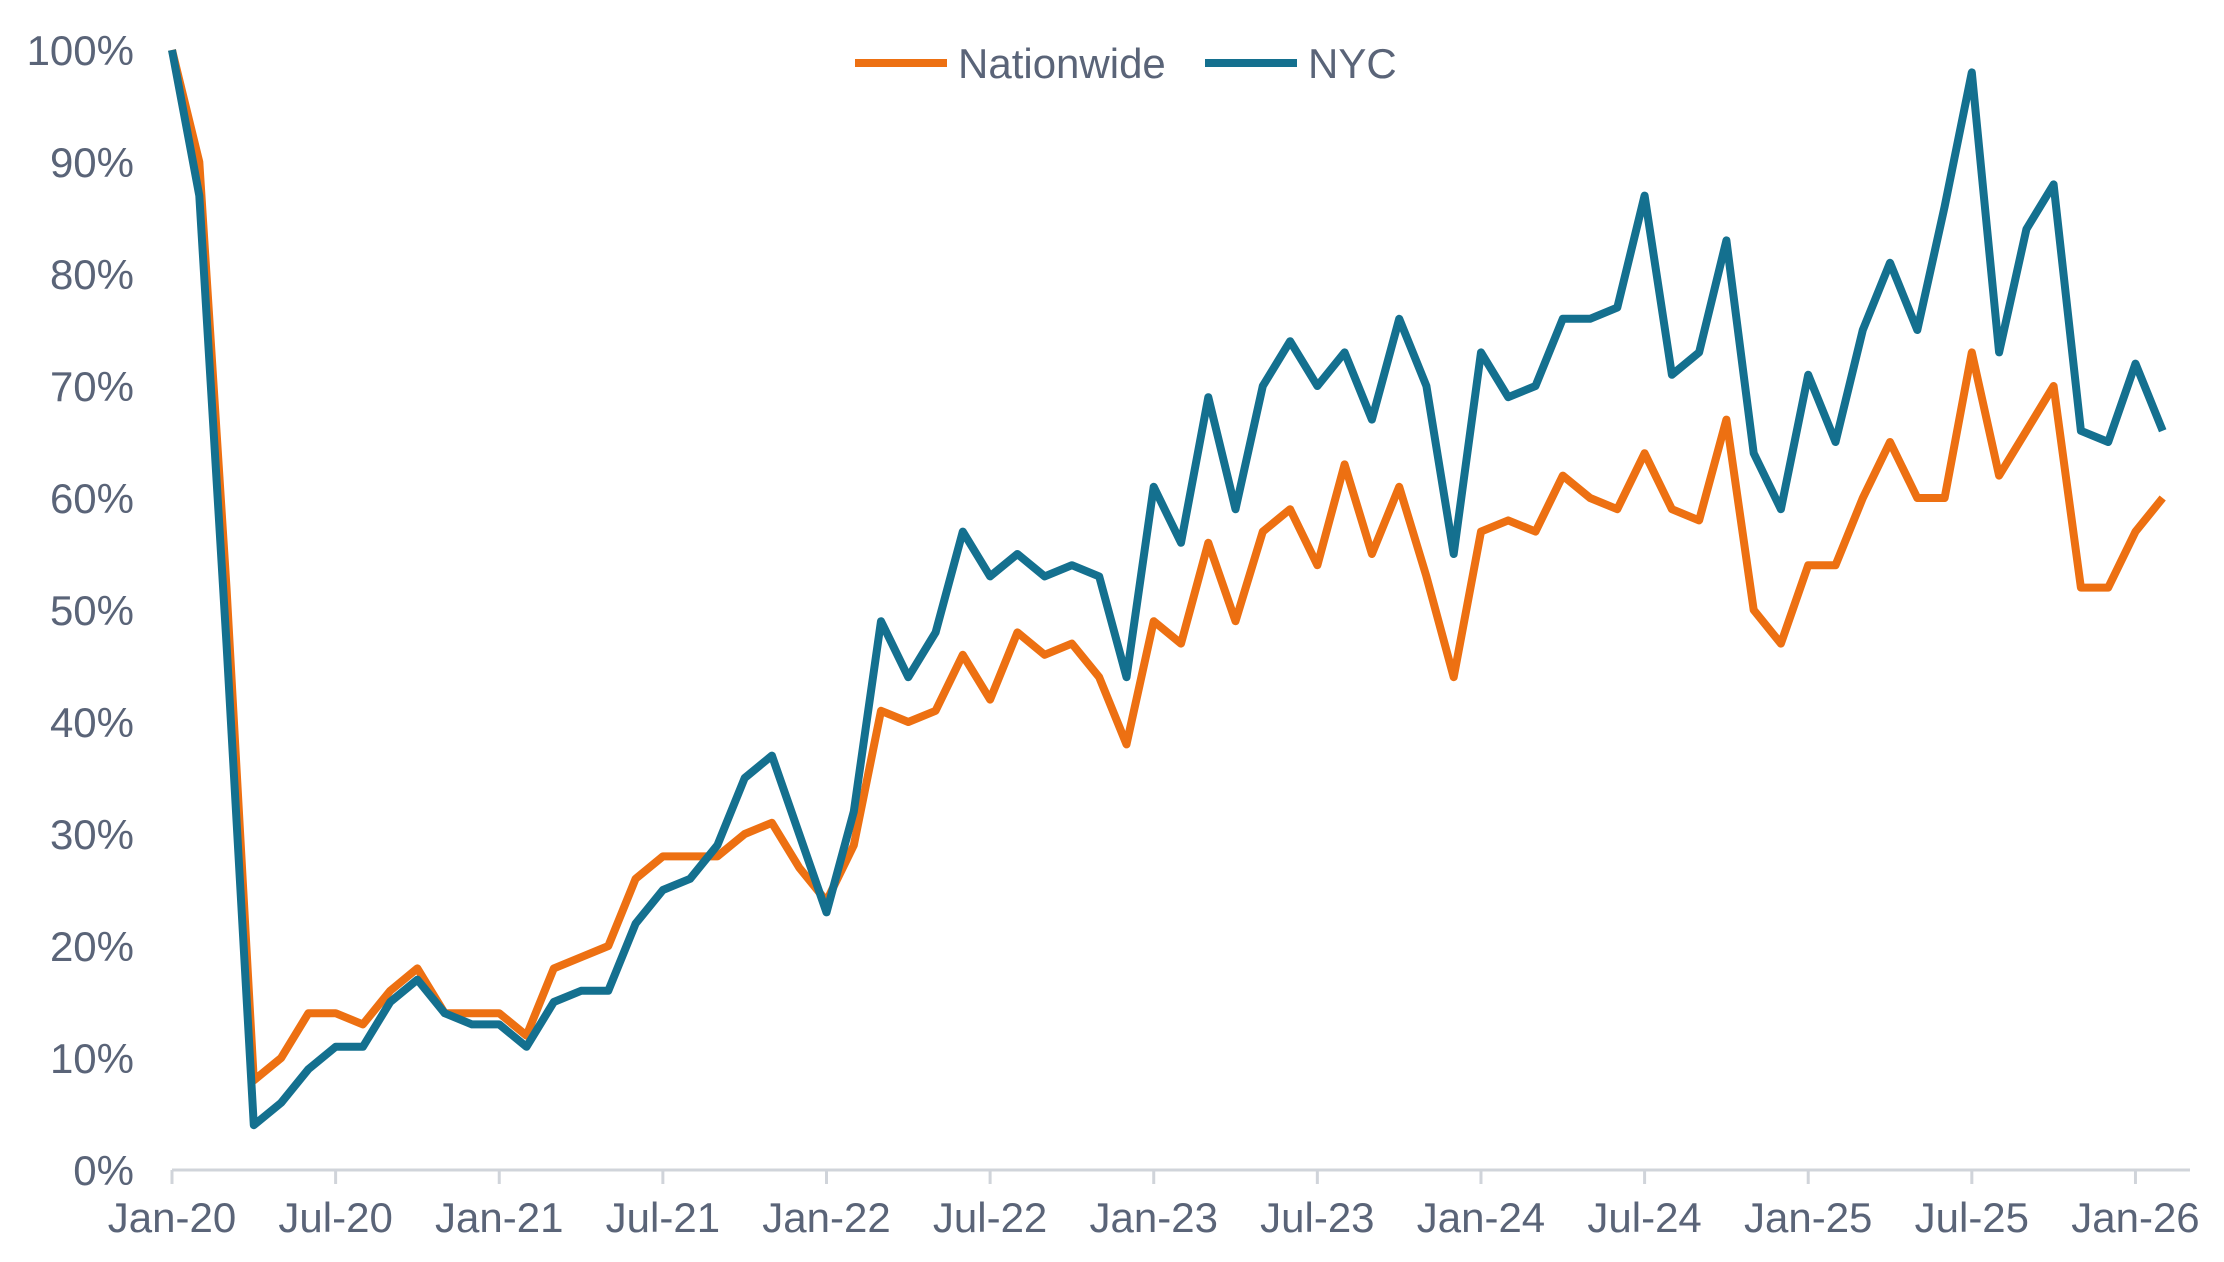 This screenshot has height=1262, width=2224. Describe the element at coordinates (92, 1058) in the screenshot. I see `y-tick-label: 10%` at that location.